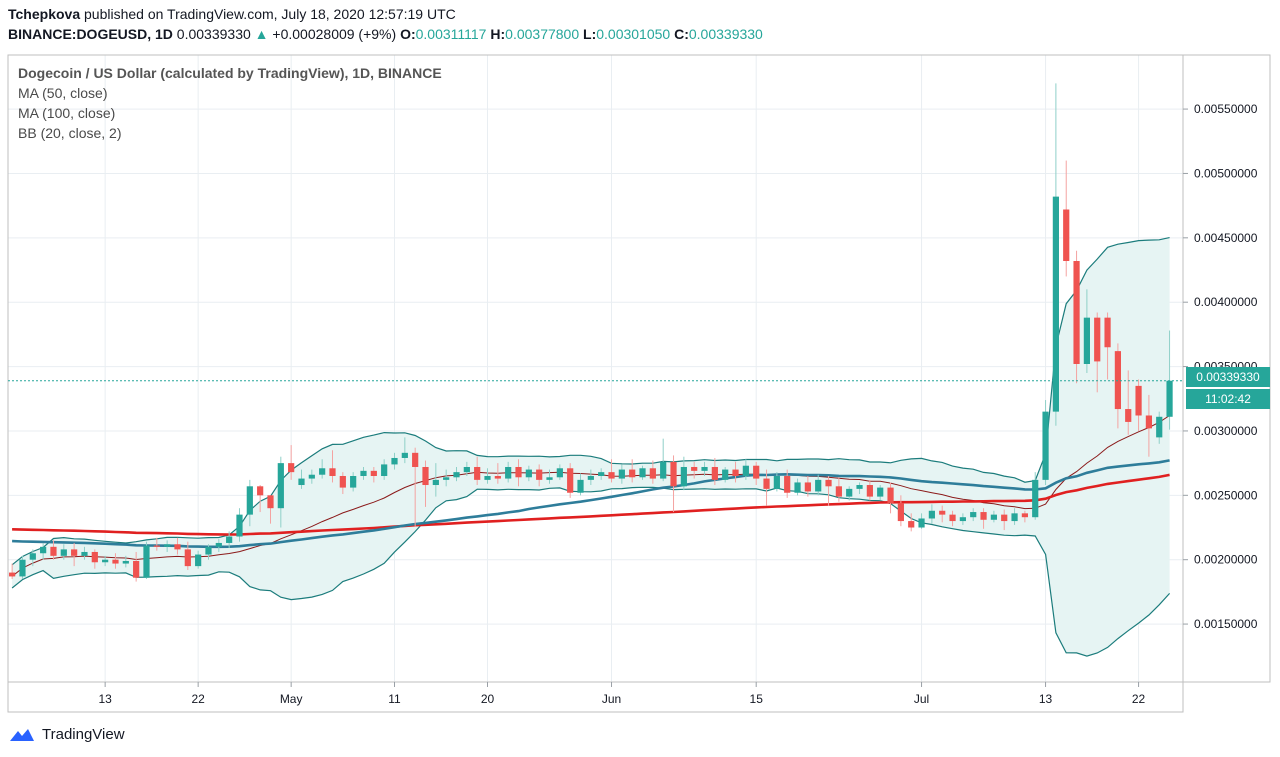  Describe the element at coordinates (611, 699) in the screenshot. I see `x-tick-label: Jun` at that location.